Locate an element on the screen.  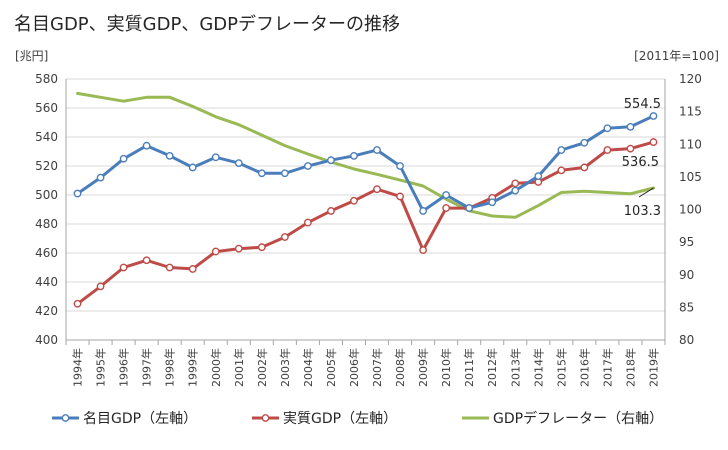
nominal-end-label: 554.5 is located at coordinates (642, 104).